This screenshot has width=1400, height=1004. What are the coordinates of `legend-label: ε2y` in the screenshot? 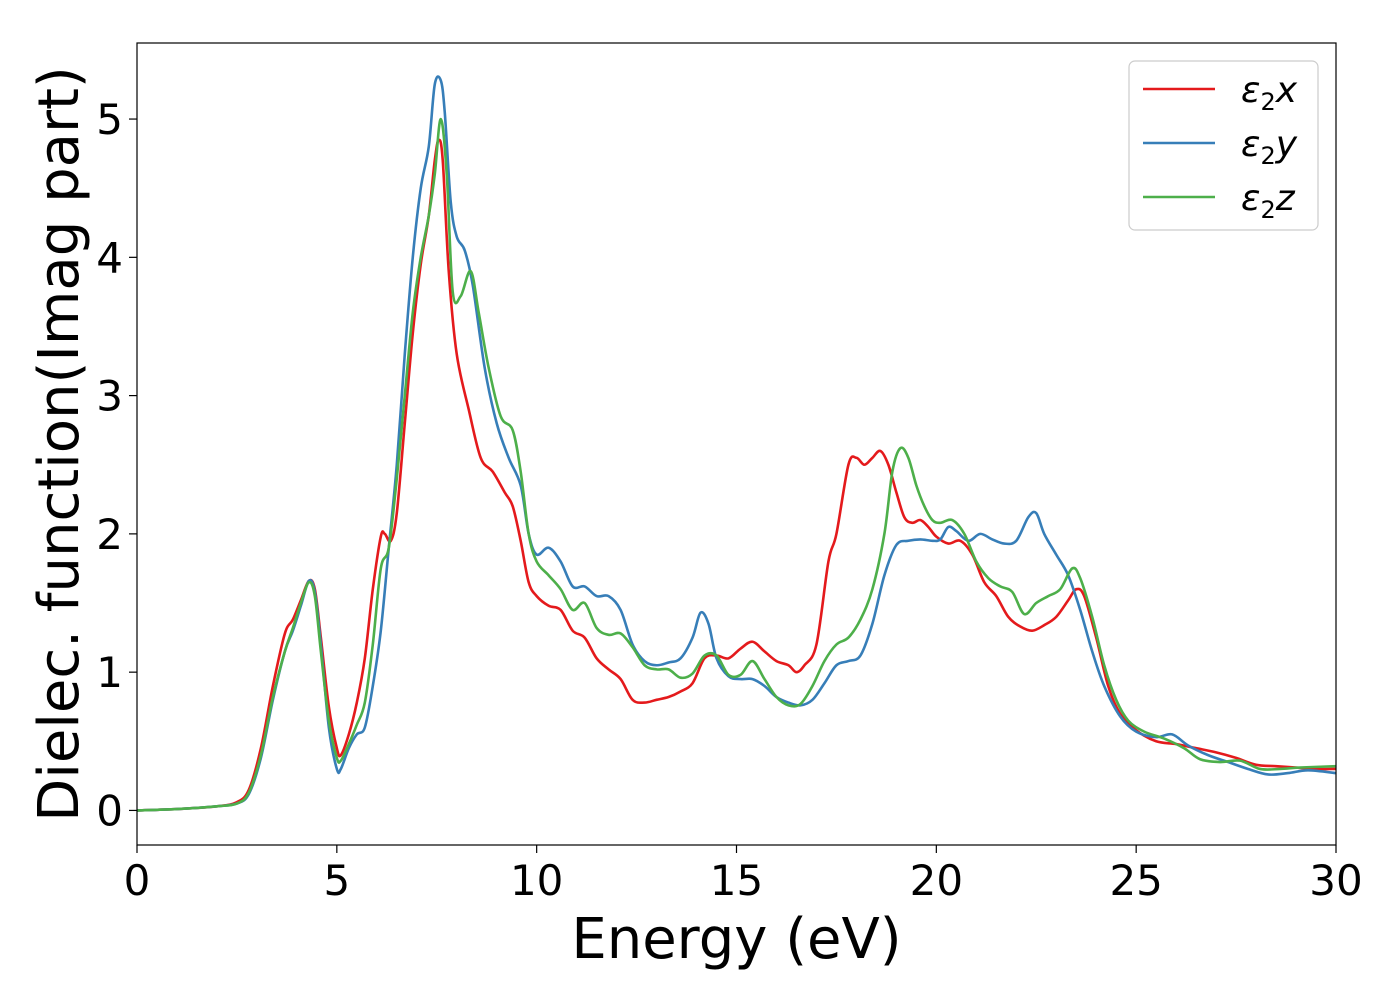 It's located at (1269, 147).